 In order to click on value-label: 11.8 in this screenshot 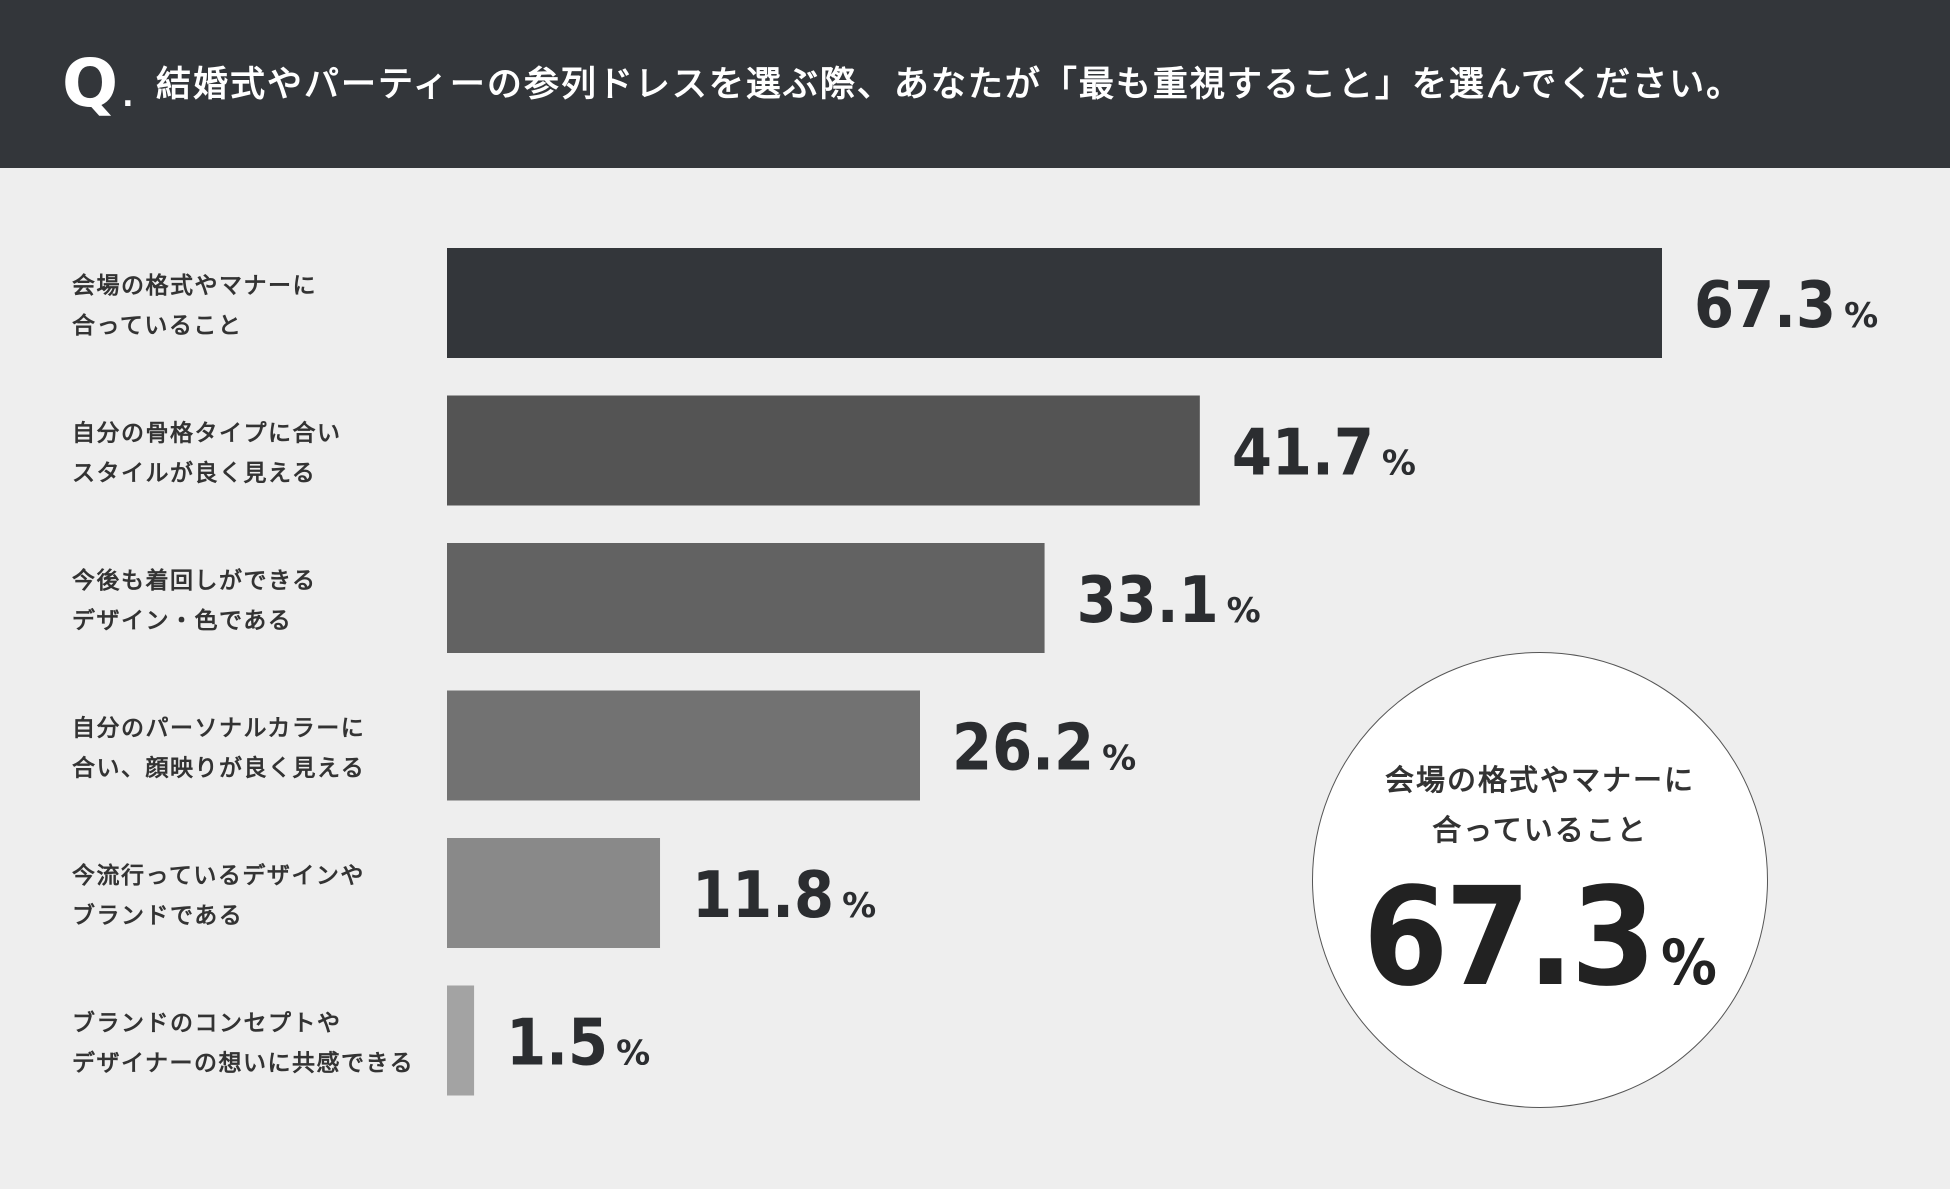, I will do `click(763, 896)`.